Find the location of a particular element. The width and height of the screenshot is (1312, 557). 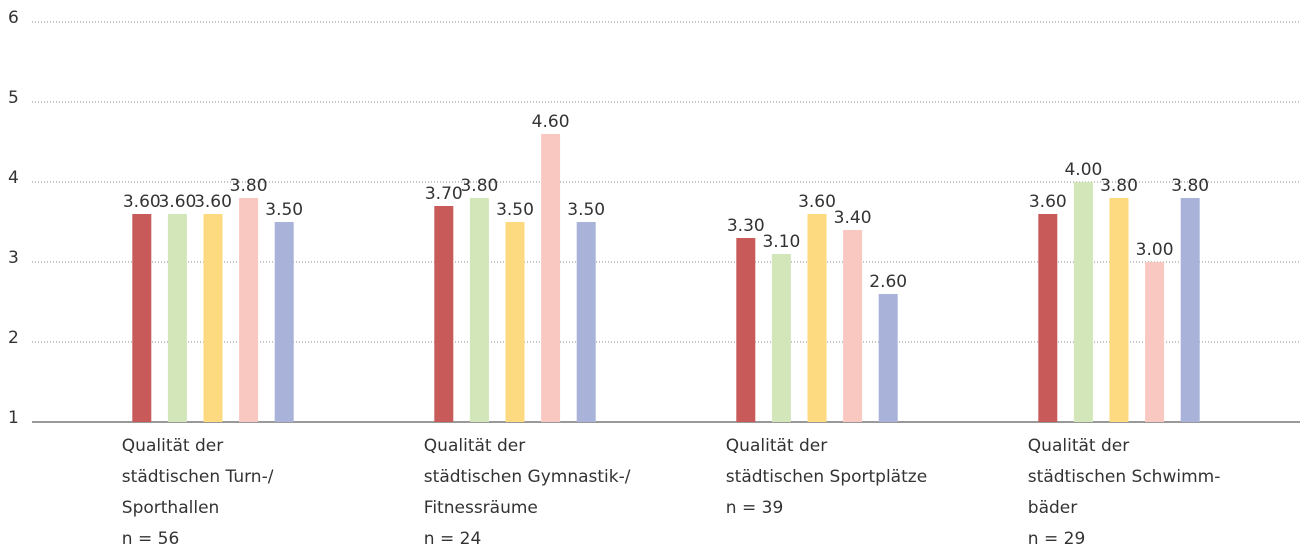

x-tick-label: n = 39 is located at coordinates (754, 508).